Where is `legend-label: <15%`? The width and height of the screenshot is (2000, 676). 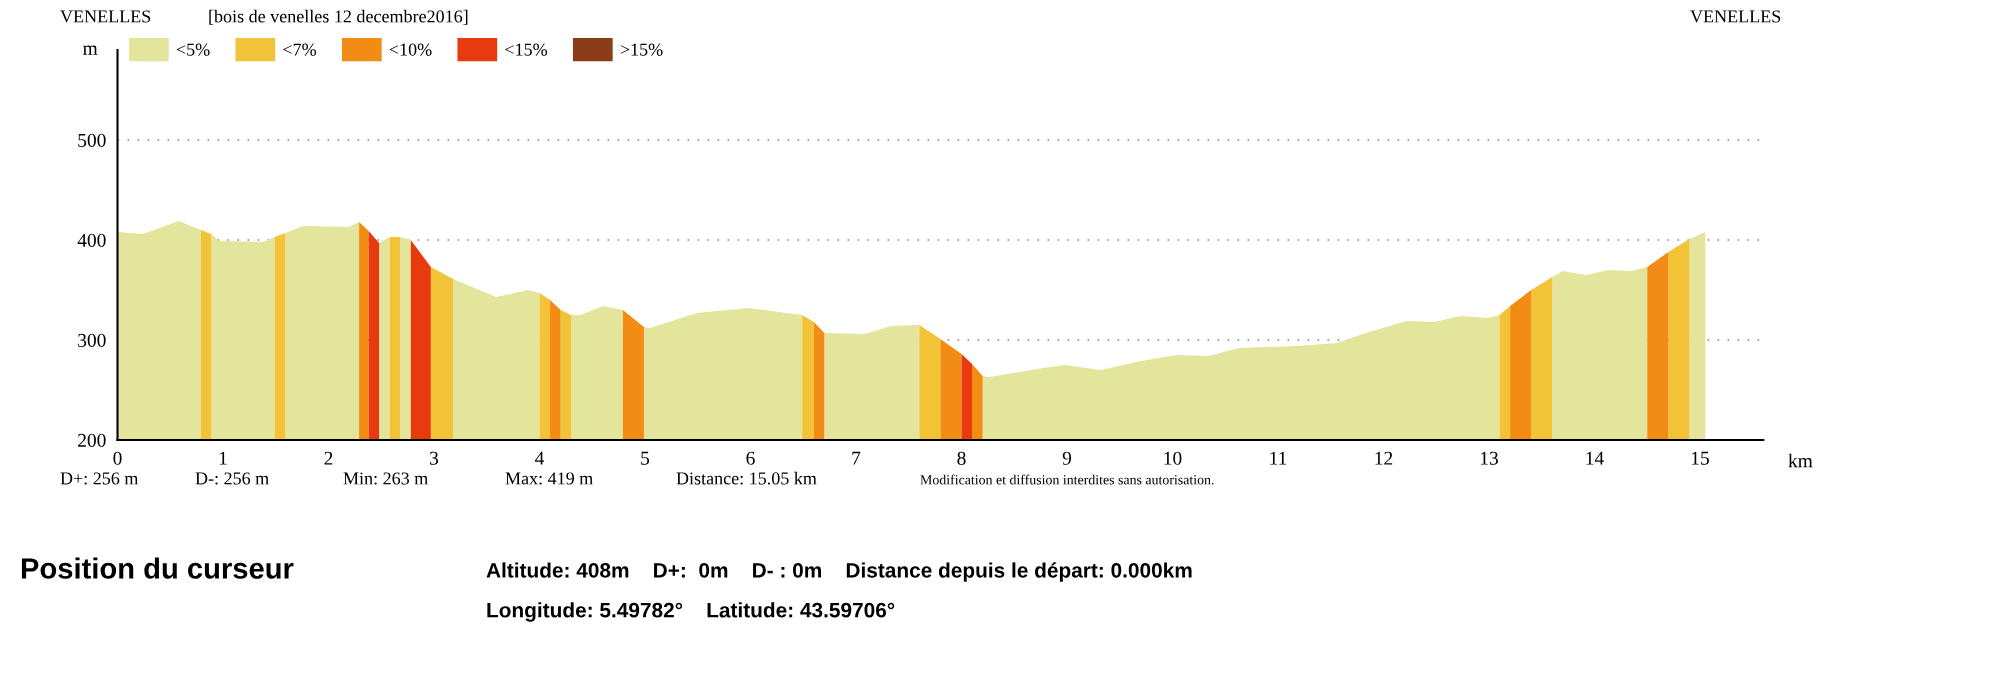 legend-label: <15% is located at coordinates (526, 49).